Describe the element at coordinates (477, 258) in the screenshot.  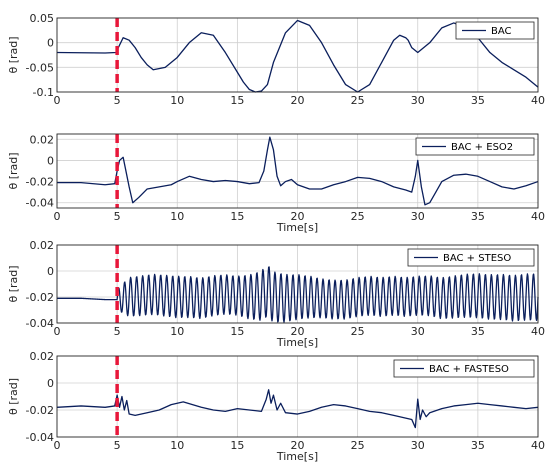
I see `legend-label: BAC + STESO` at that location.